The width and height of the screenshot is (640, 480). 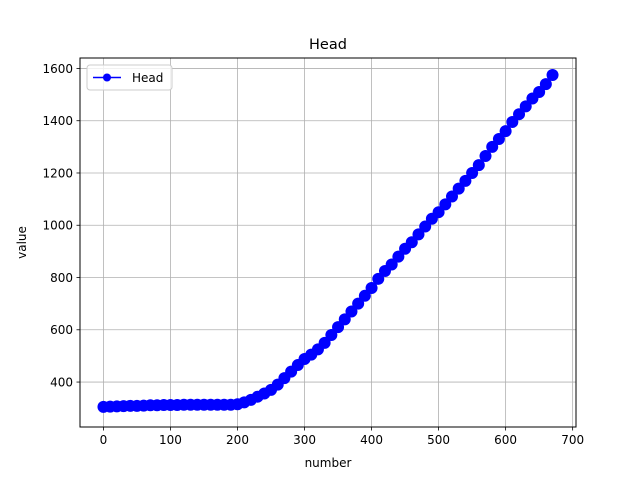 I want to click on x-axis-label: number, so click(x=328, y=463).